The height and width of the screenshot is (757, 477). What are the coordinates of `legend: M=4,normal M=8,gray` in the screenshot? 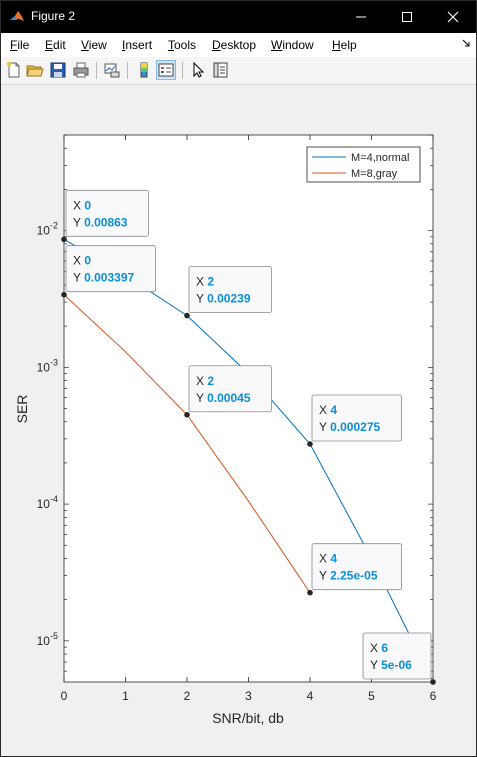 It's located at (363, 164).